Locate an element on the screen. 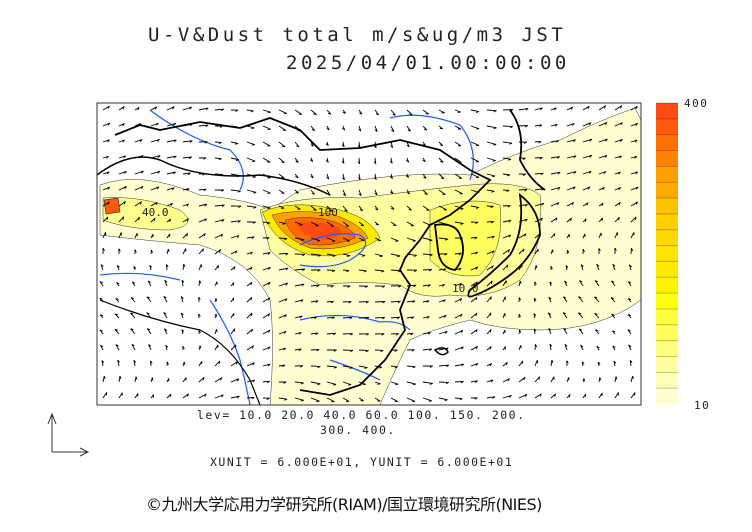 This screenshot has height=532, width=752. colorbar is located at coordinates (667, 253).